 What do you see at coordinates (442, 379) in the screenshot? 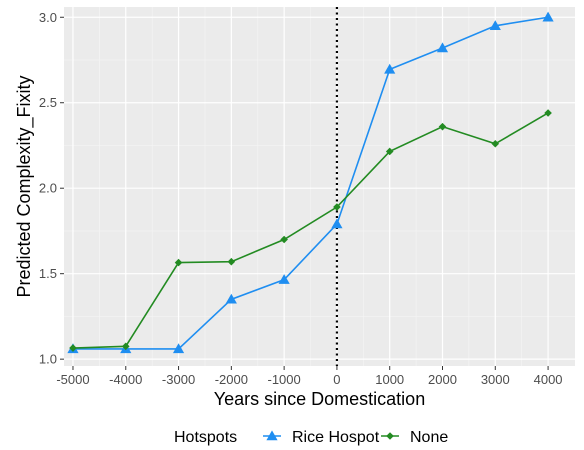
I see `x-tick-label: 2000` at bounding box center [442, 379].